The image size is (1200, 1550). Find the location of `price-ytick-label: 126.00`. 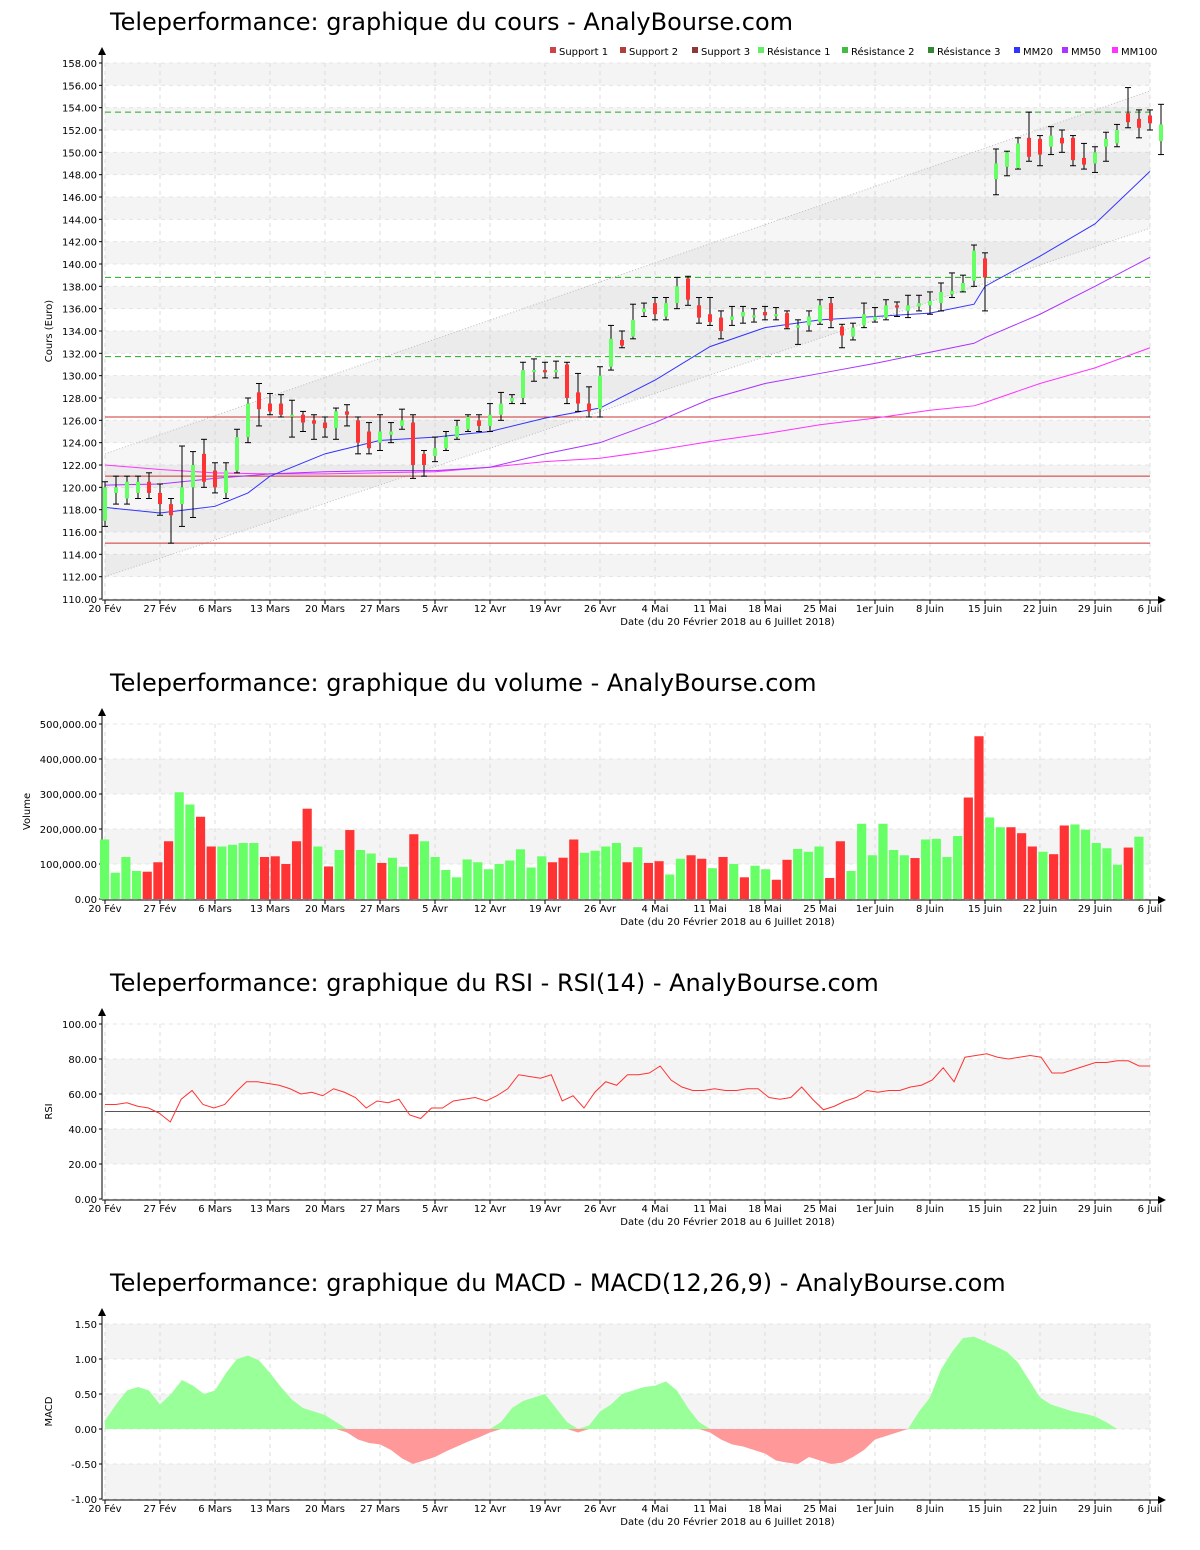

price-ytick-label: 126.00 is located at coordinates (79, 421).